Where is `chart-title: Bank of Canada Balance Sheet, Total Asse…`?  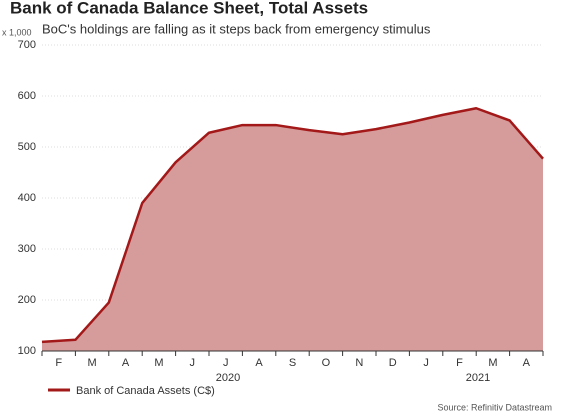 chart-title: Bank of Canada Balance Sheet, Total Asse… is located at coordinates (189, 8).